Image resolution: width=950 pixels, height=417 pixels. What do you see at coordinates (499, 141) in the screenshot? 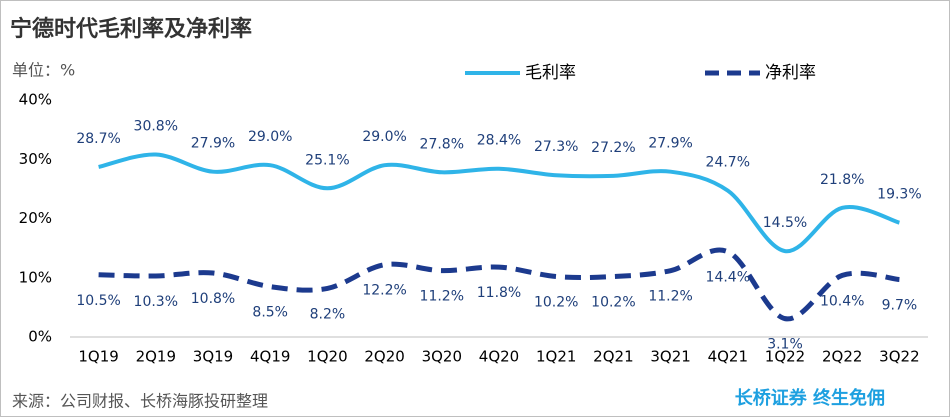
I see `value-label: 28.4%` at bounding box center [499, 141].